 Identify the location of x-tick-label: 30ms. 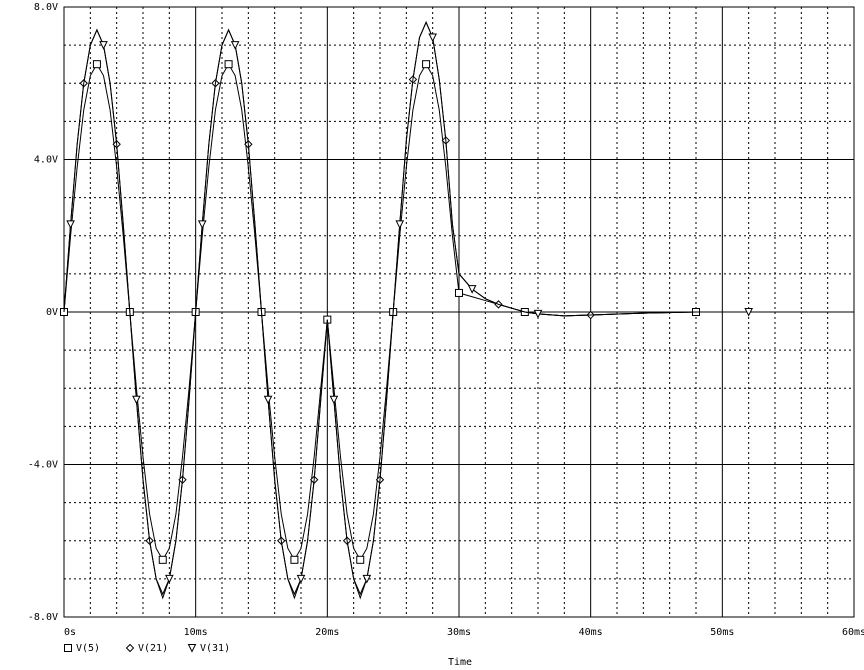
(459, 632).